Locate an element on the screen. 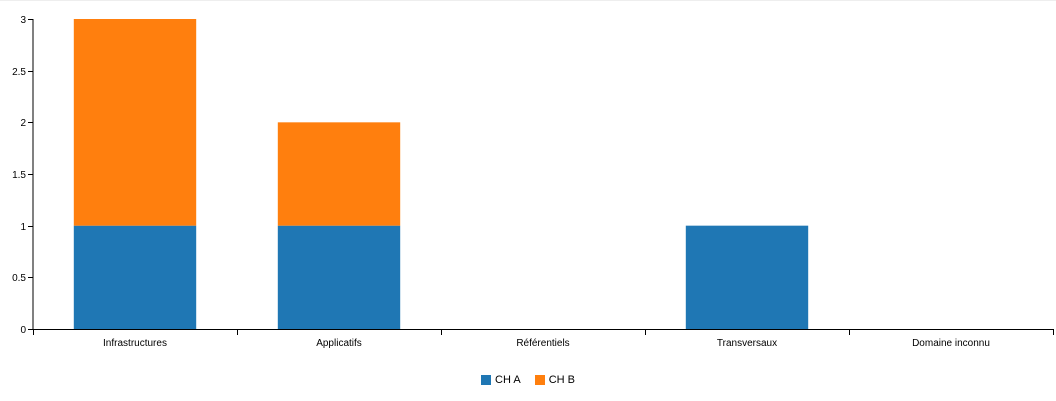 The image size is (1056, 401). y-tick-label: 1.5 is located at coordinates (19, 175).